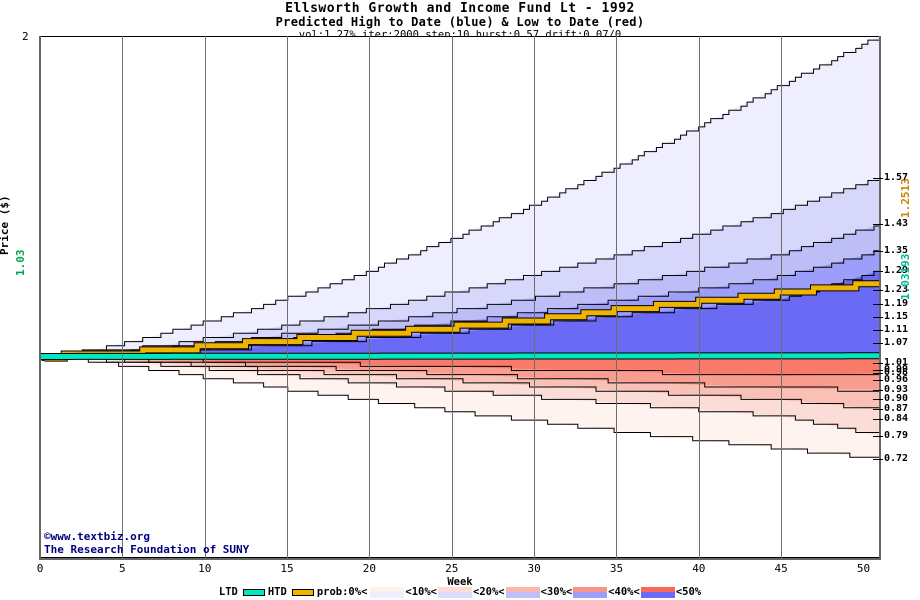 The width and height of the screenshot is (920, 600). What do you see at coordinates (25, 36) in the screenshot?
I see `y-axis-max-label: 2` at bounding box center [25, 36].